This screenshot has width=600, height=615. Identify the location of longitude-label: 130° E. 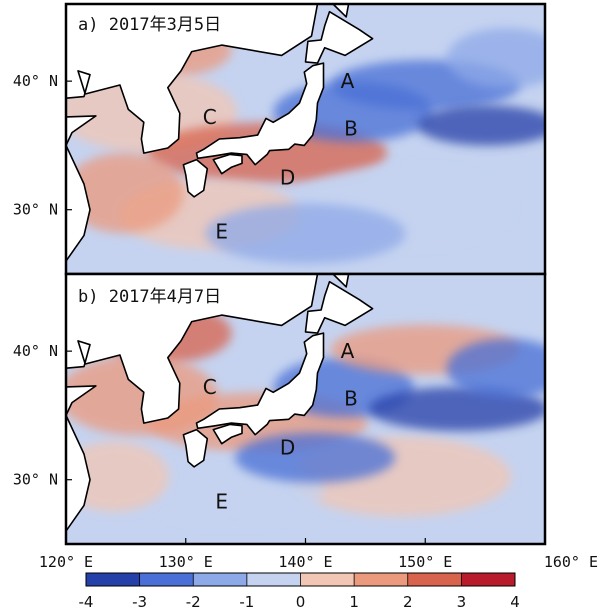
(186, 562).